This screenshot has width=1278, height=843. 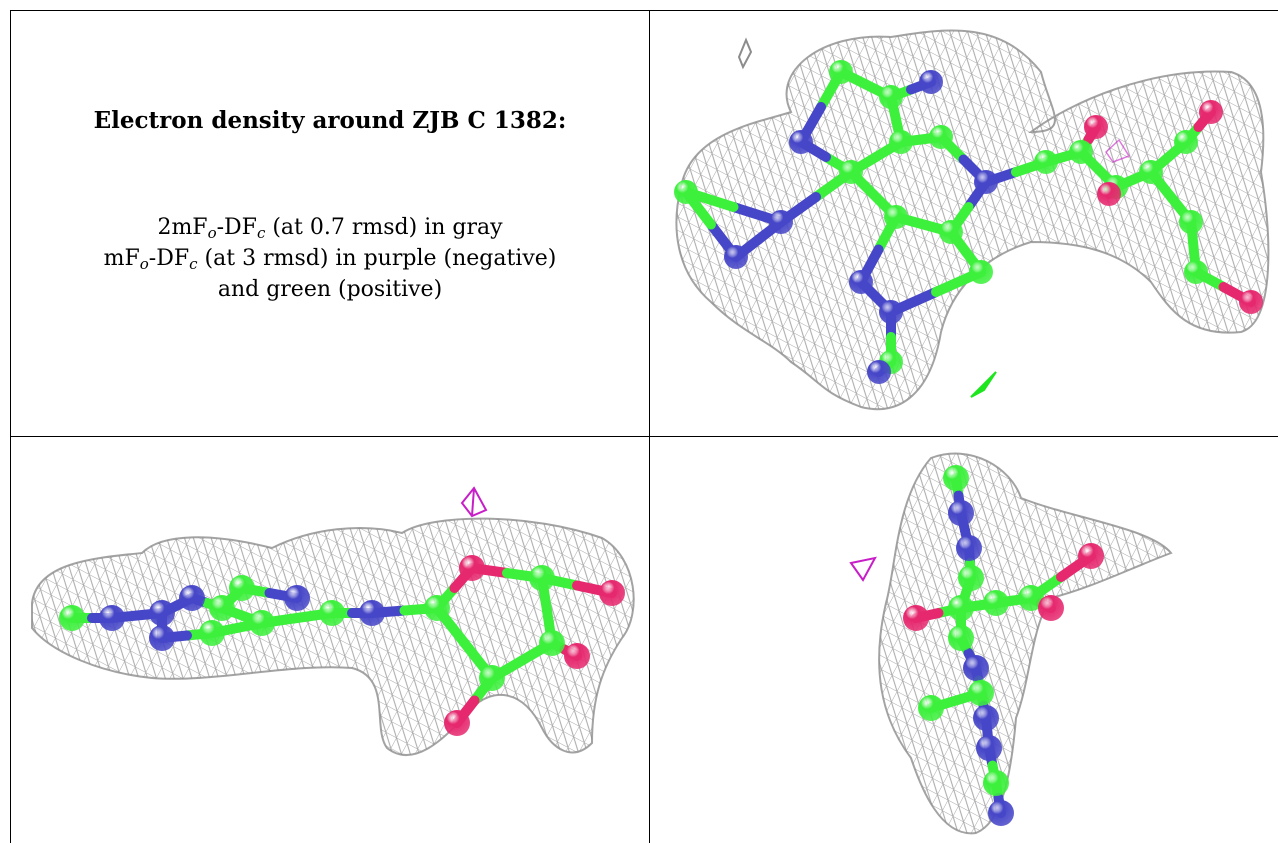 What do you see at coordinates (983, 384) in the screenshot?
I see `positive-density-blob` at bounding box center [983, 384].